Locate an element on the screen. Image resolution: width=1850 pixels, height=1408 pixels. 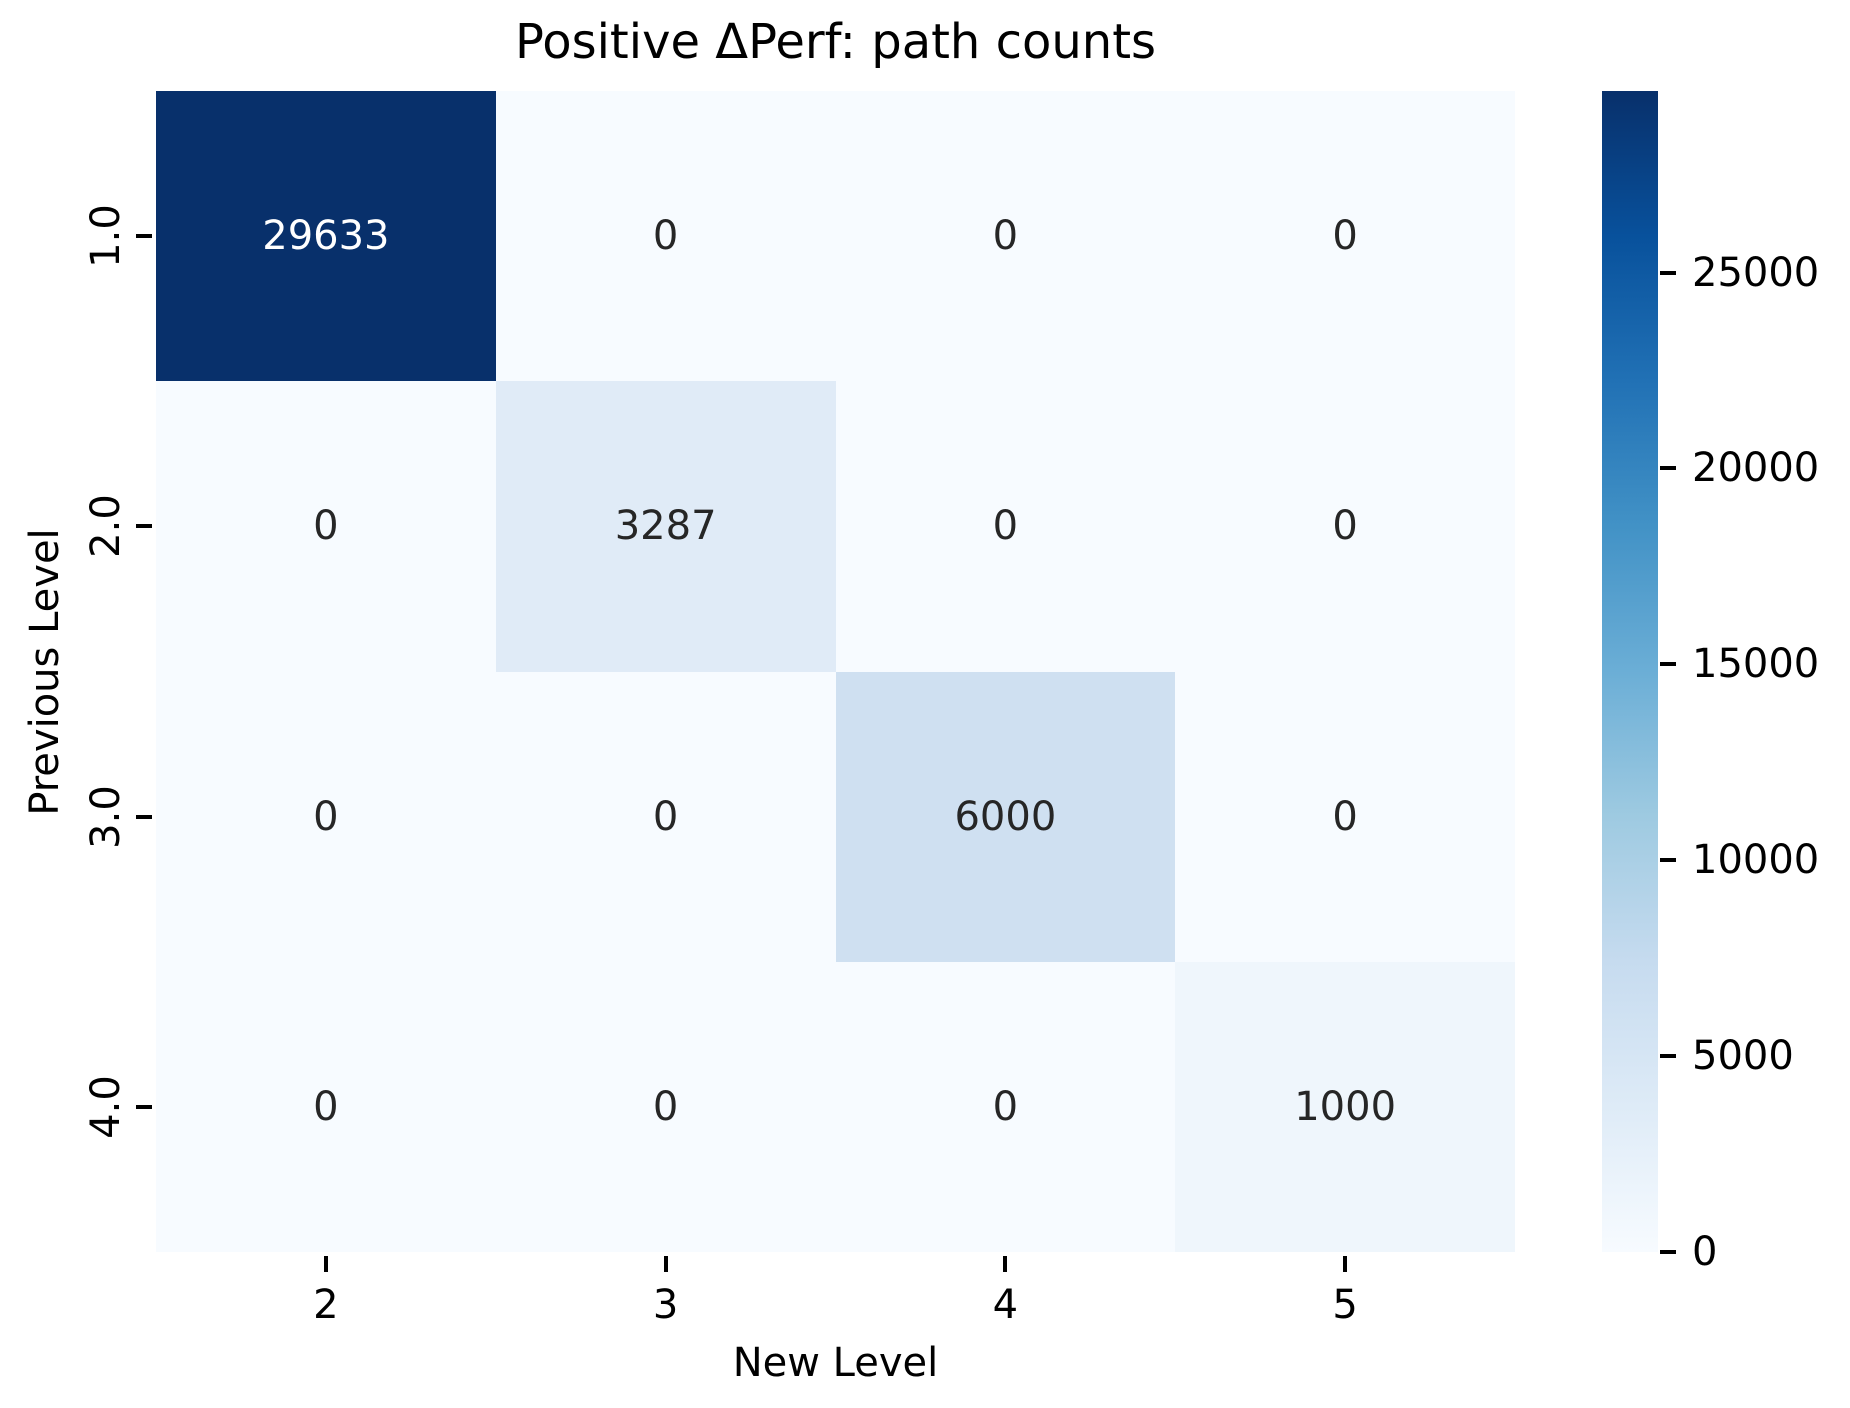
heatmap-cell: 6000 is located at coordinates (1005, 816).